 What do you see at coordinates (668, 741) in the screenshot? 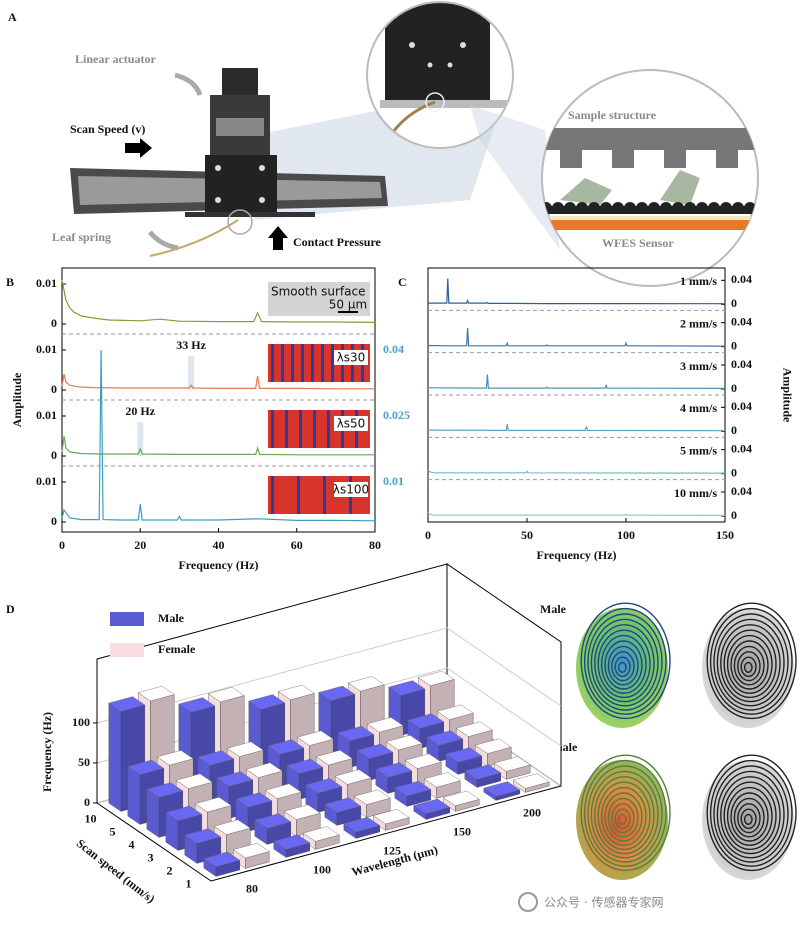
I see `fingerprints: Male Female` at bounding box center [668, 741].